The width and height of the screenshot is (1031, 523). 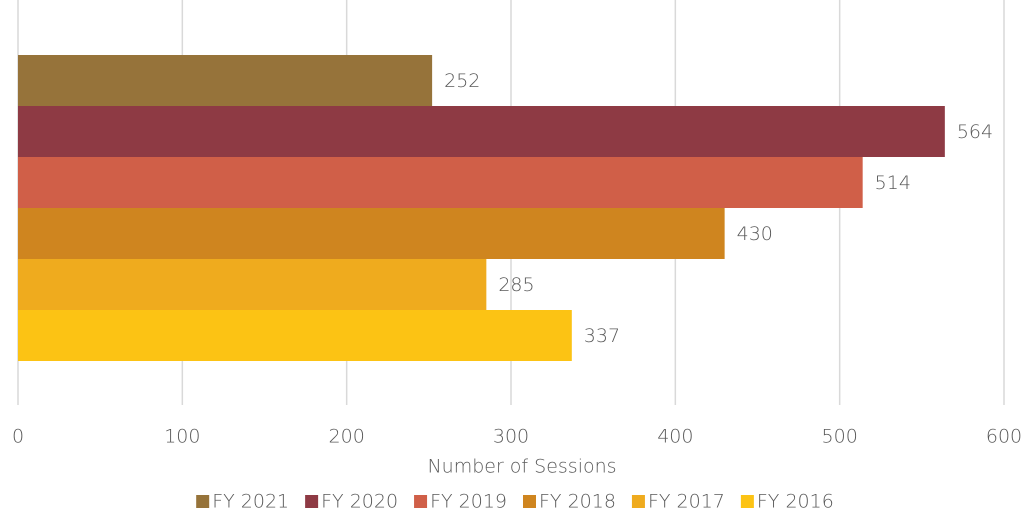 What do you see at coordinates (18, 437) in the screenshot?
I see `x-tick-label: 0` at bounding box center [18, 437].